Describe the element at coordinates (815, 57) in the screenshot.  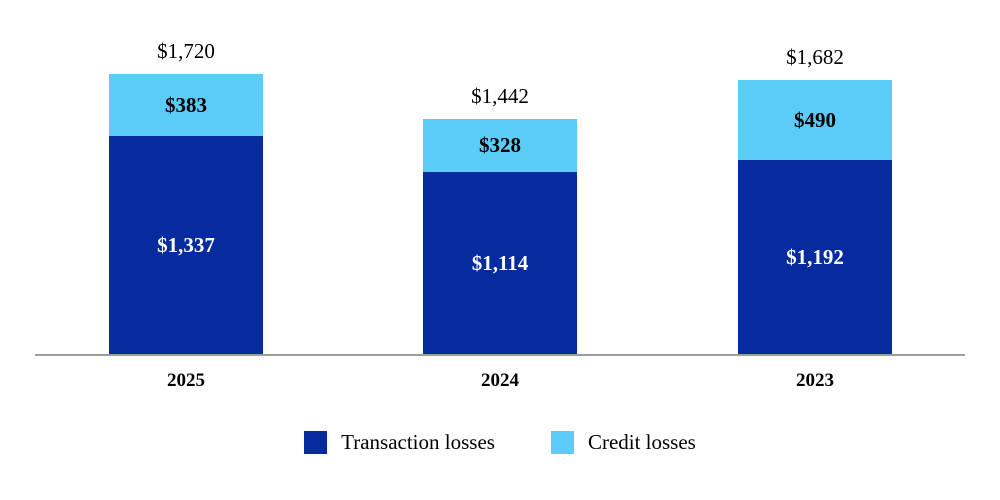
I see `bar-total-label: $1,682` at that location.